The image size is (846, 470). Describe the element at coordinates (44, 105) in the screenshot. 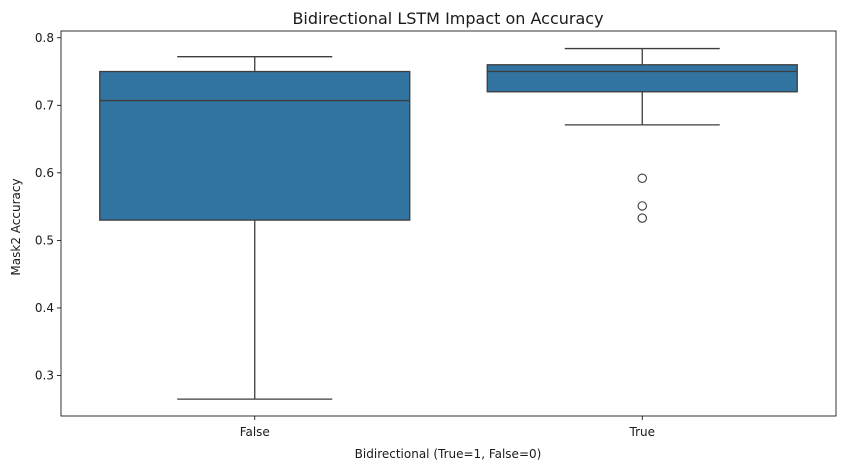

I see `y-tick-label: 0.7` at that location.